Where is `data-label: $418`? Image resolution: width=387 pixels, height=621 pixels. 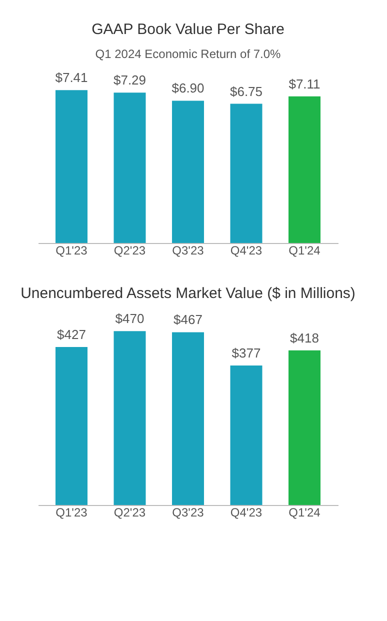 data-label: $418 is located at coordinates (304, 338).